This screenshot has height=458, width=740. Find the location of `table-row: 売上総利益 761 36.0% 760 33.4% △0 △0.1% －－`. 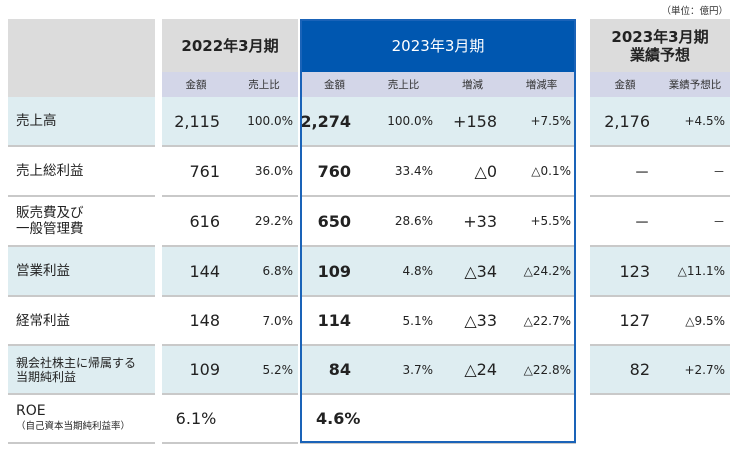

table-row: 売上総利益 761 36.0% 760 33.4% △0 △0.1% －－ is located at coordinates (369, 172).